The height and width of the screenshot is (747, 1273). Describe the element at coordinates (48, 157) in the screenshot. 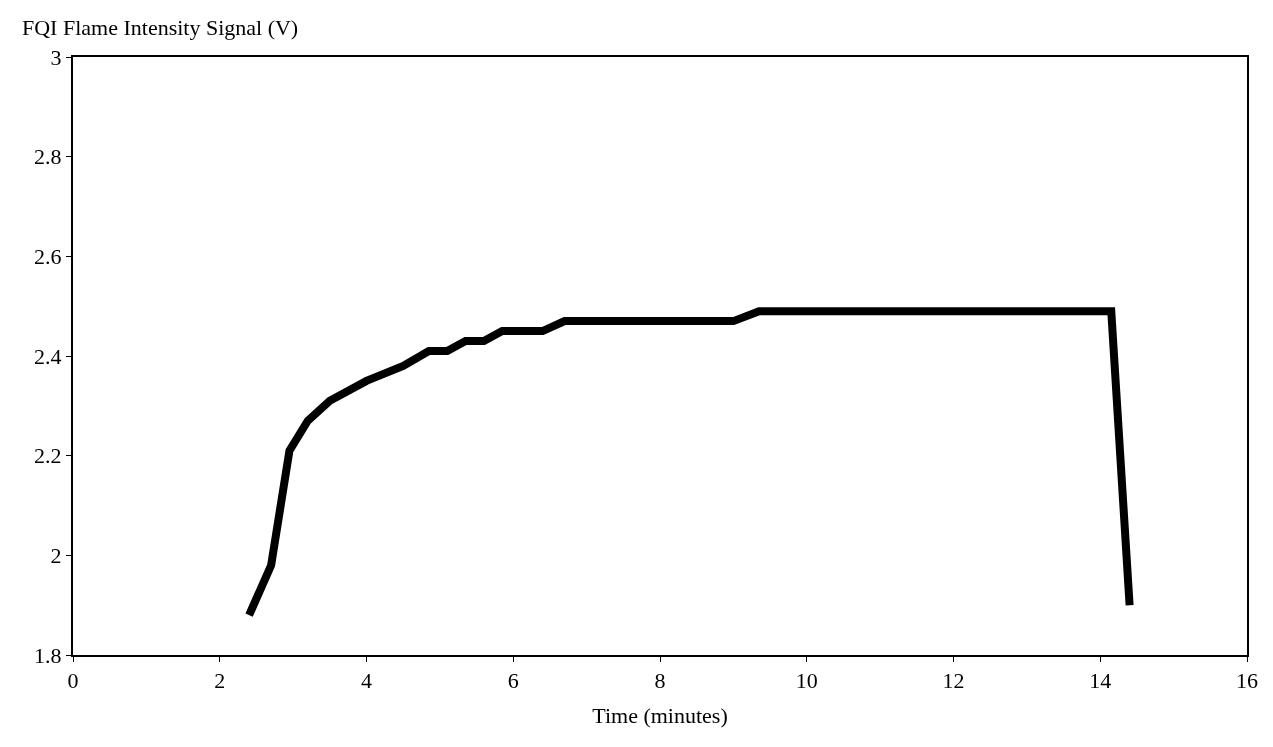

I see `y-tick-label: 2.8` at that location.